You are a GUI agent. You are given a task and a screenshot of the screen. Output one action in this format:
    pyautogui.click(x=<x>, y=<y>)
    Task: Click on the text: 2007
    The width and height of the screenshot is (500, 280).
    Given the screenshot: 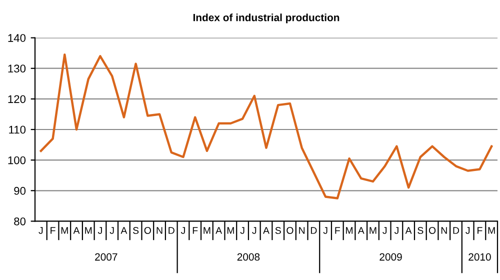 What is the action you would take?
    pyautogui.click(x=106, y=257)
    